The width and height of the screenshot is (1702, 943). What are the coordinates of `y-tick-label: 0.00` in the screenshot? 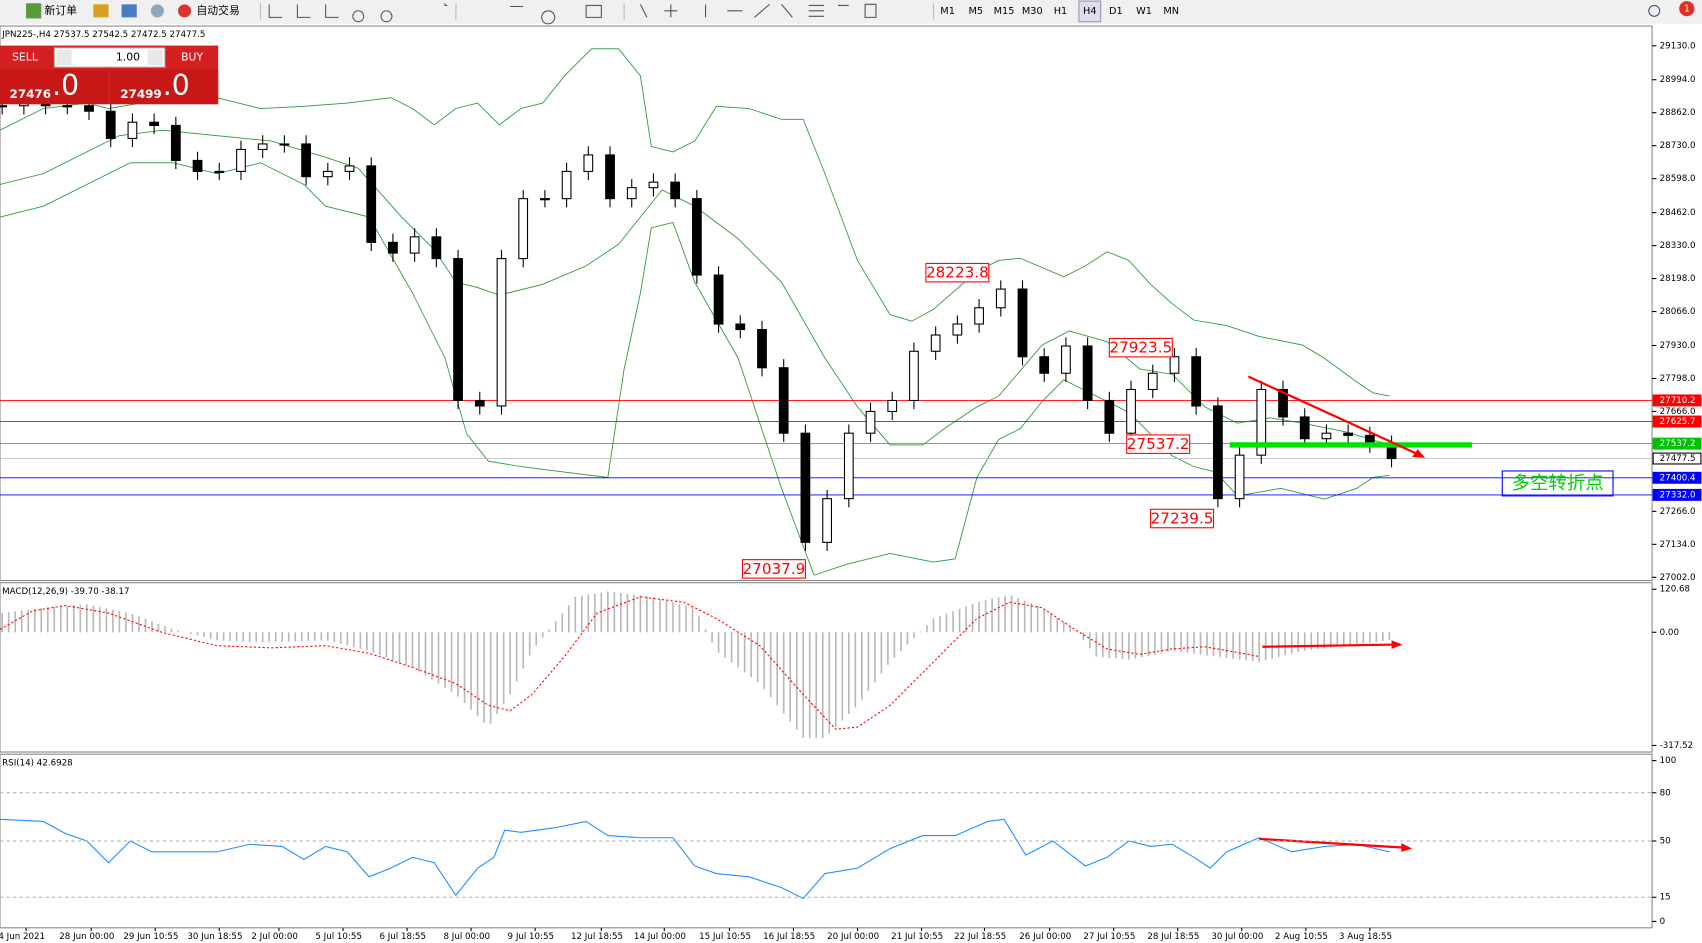 It's located at (1669, 633).